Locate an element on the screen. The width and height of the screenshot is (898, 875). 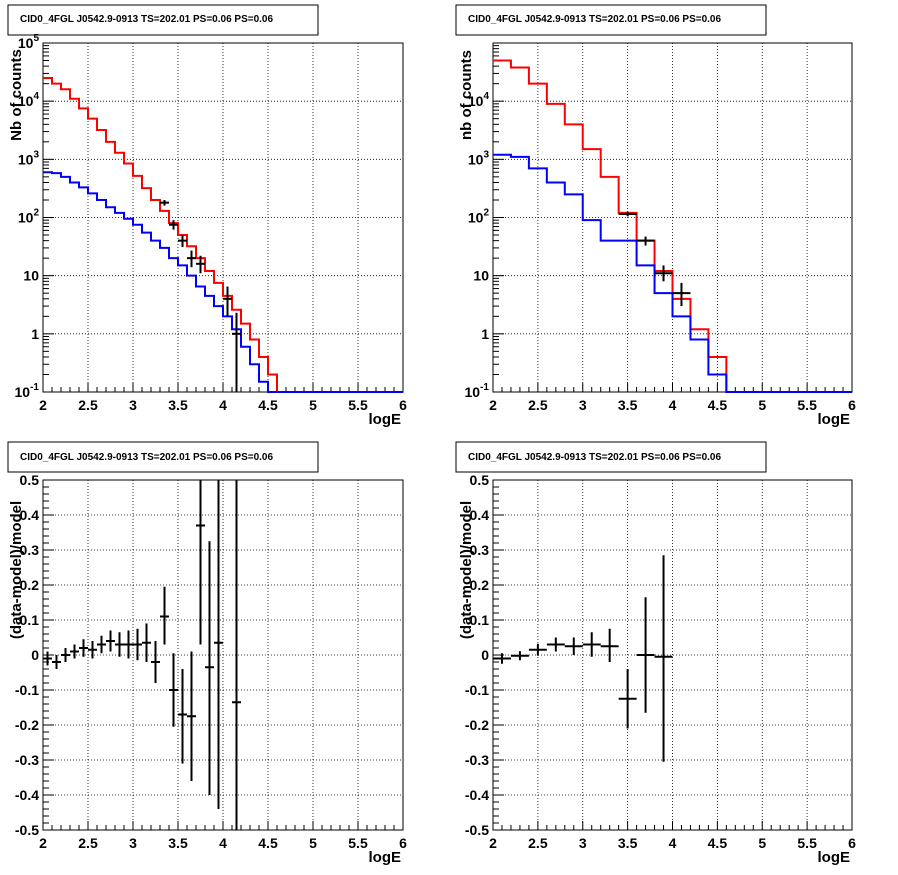
plot4-y-tick-label: -0.5 is located at coordinates (477, 830).